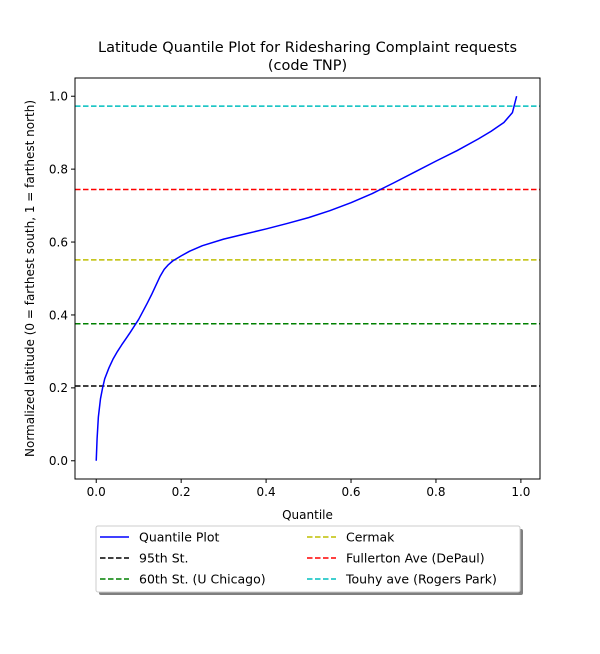 This screenshot has width=600, height=654. I want to click on y-tick-label: 1.0, so click(58, 97).